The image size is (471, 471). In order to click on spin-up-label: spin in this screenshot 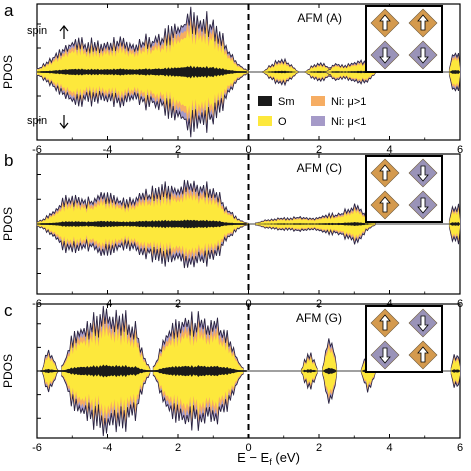, I will do `click(37, 31)`.